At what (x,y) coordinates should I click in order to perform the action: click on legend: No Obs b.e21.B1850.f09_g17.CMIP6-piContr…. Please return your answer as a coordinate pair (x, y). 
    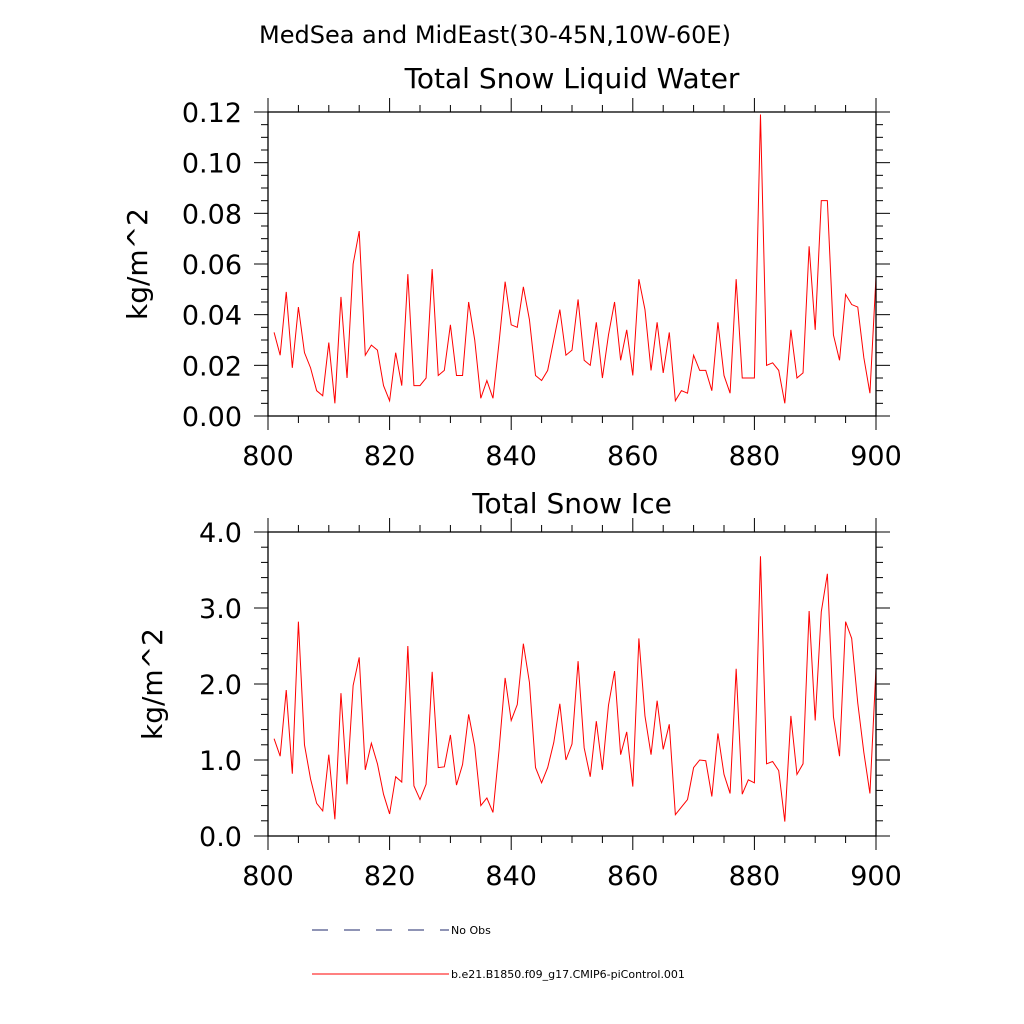
    Looking at the image, I should click on (498, 952).